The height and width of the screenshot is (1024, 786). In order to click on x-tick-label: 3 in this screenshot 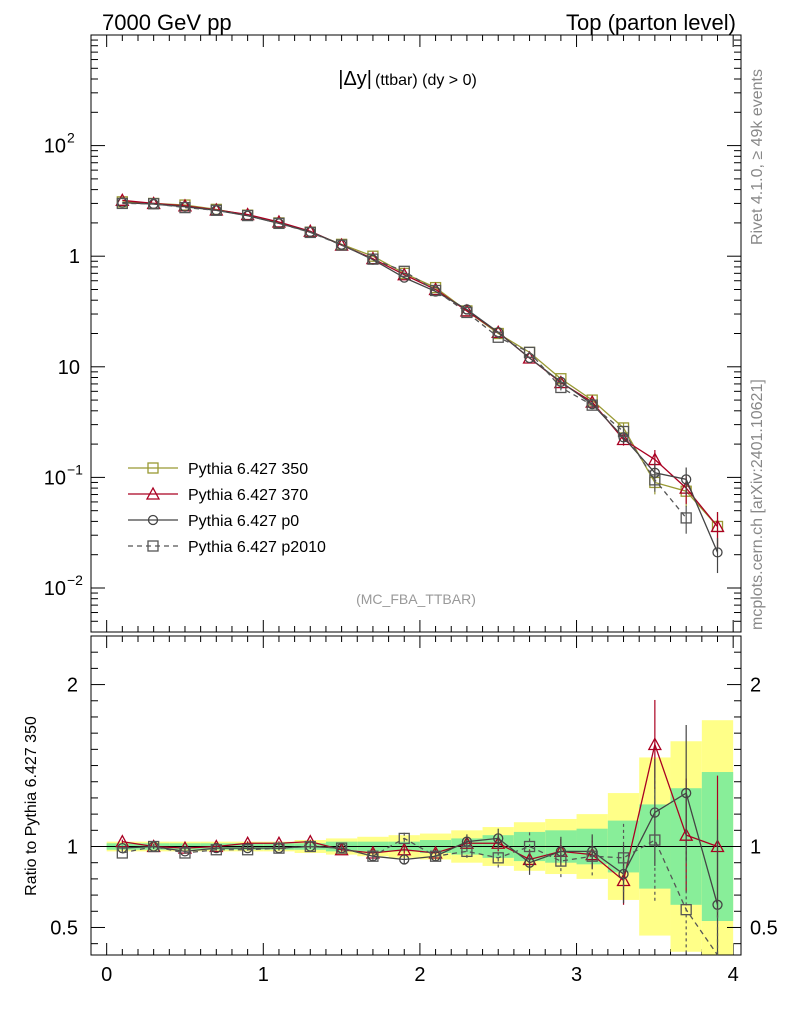, I will do `click(576, 975)`.